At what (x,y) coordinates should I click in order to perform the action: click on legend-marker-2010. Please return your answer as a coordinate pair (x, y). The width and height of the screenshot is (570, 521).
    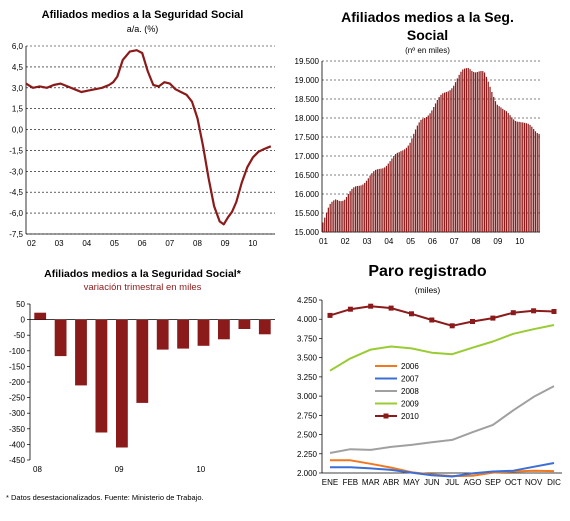
    Looking at the image, I should click on (386, 416).